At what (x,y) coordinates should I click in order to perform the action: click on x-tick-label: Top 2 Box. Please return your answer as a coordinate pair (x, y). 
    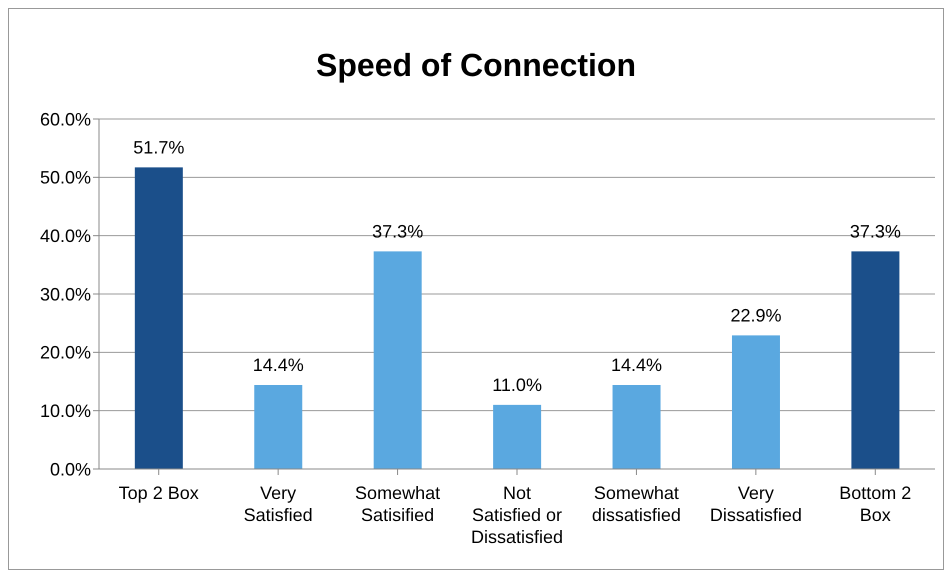
    Looking at the image, I should click on (158, 493).